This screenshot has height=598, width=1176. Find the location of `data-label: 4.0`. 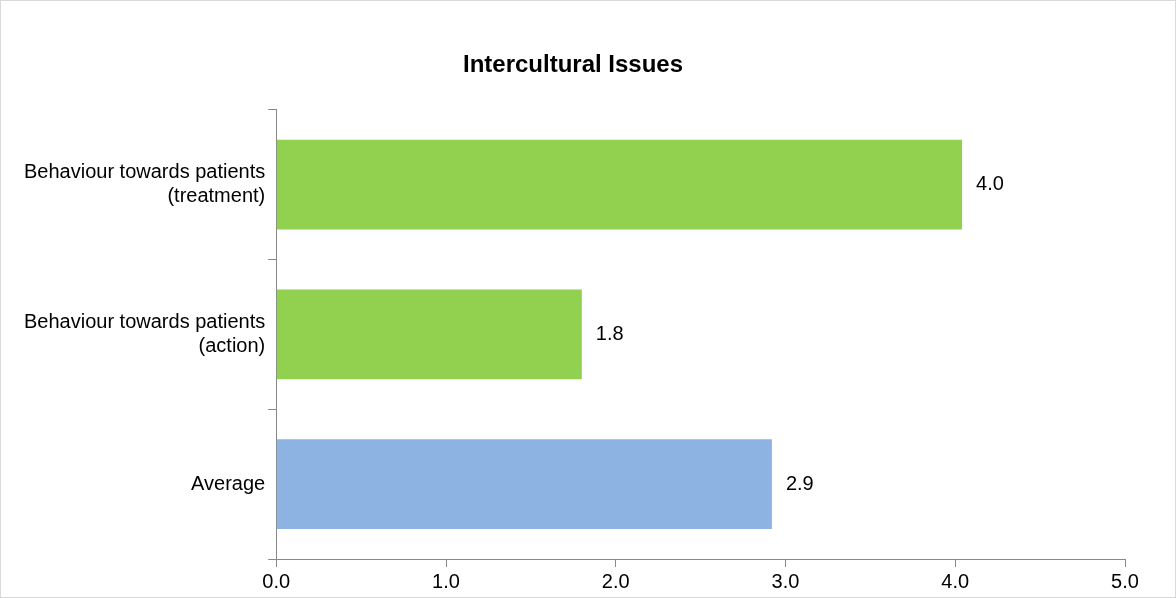

data-label: 4.0 is located at coordinates (990, 183).